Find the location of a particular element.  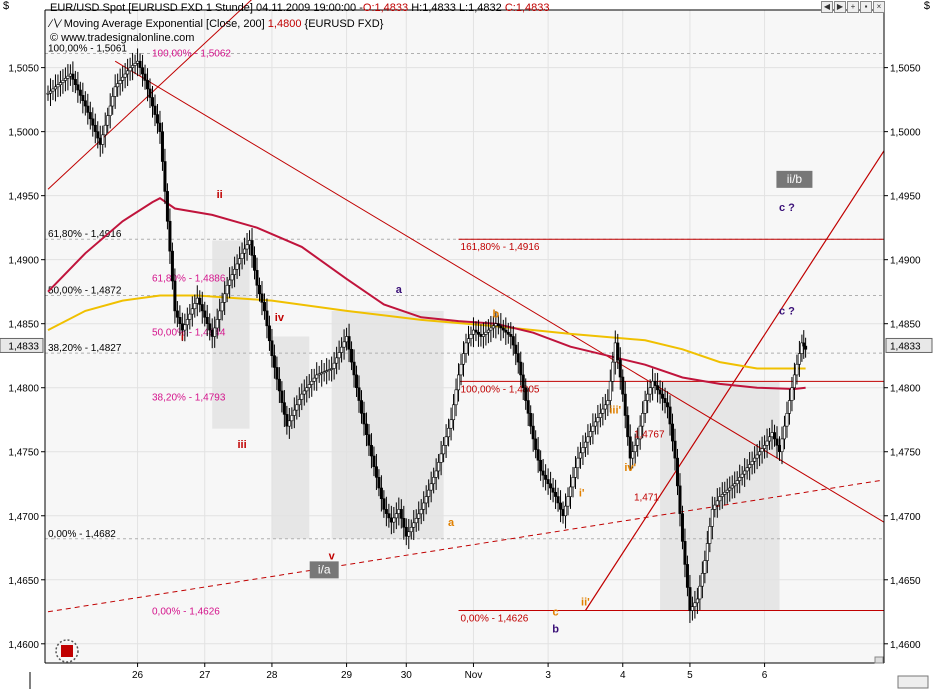

header-datetime: 04.11.2009 19:00:00 is located at coordinates (306, 8).